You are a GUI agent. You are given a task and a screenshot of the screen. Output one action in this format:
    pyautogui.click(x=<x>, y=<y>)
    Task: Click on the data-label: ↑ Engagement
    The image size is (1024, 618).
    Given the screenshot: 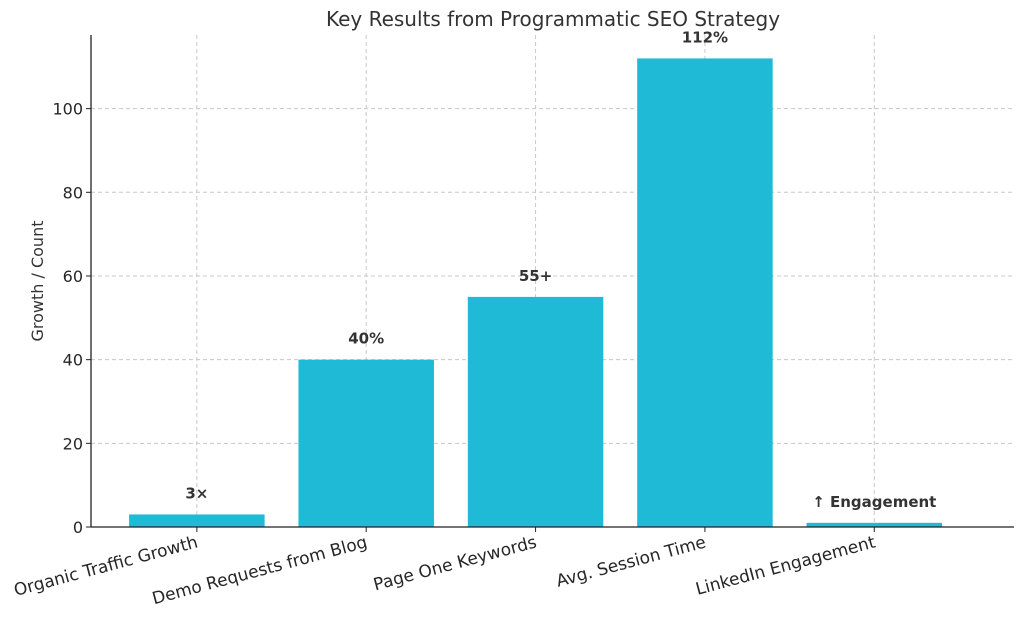 What is the action you would take?
    pyautogui.click(x=874, y=502)
    